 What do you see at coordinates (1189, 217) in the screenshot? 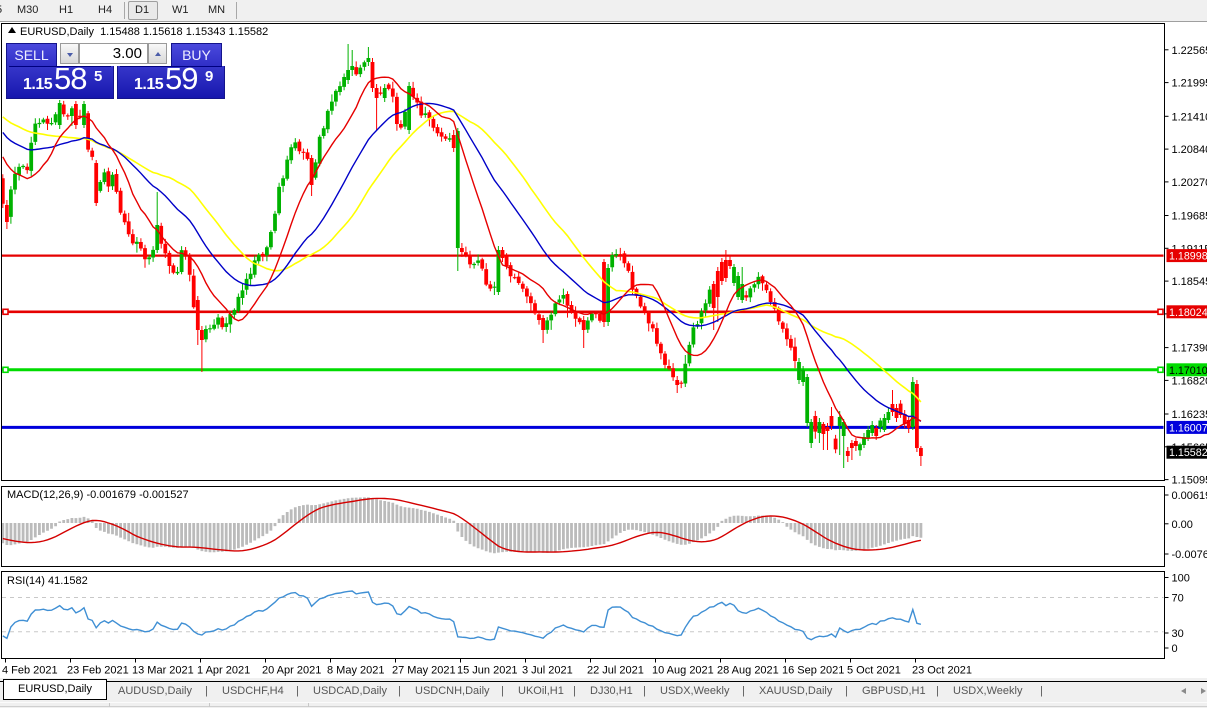
I see `svg-text: 1.19685` at bounding box center [1189, 217].